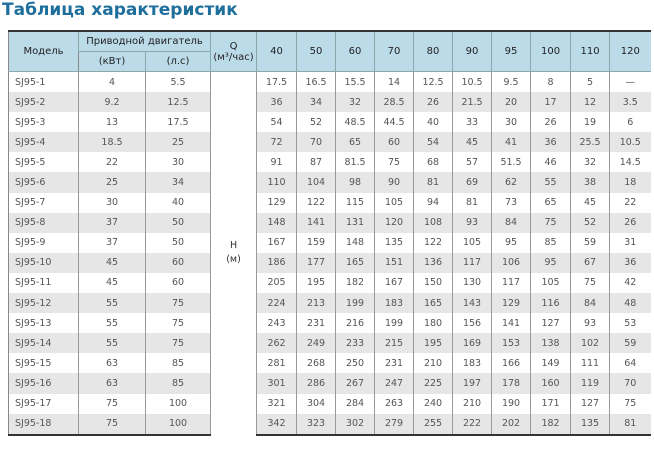 This screenshot has height=450, width=654. Describe the element at coordinates (276, 303) in the screenshot. I see `head-cell: 224` at that location.